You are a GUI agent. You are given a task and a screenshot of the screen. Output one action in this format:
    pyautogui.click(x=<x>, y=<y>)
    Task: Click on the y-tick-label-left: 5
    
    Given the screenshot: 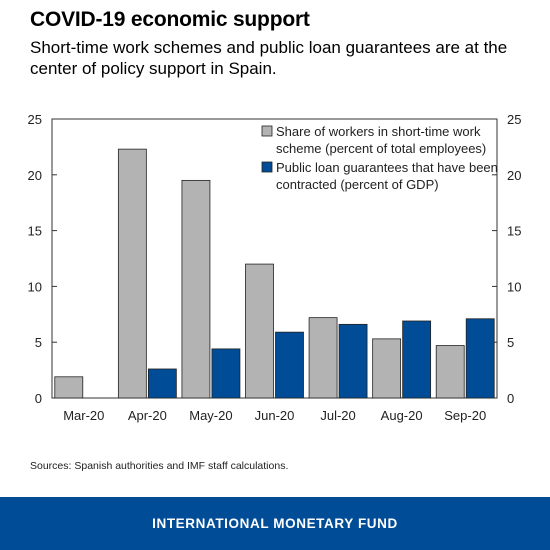 What is the action you would take?
    pyautogui.click(x=38, y=342)
    